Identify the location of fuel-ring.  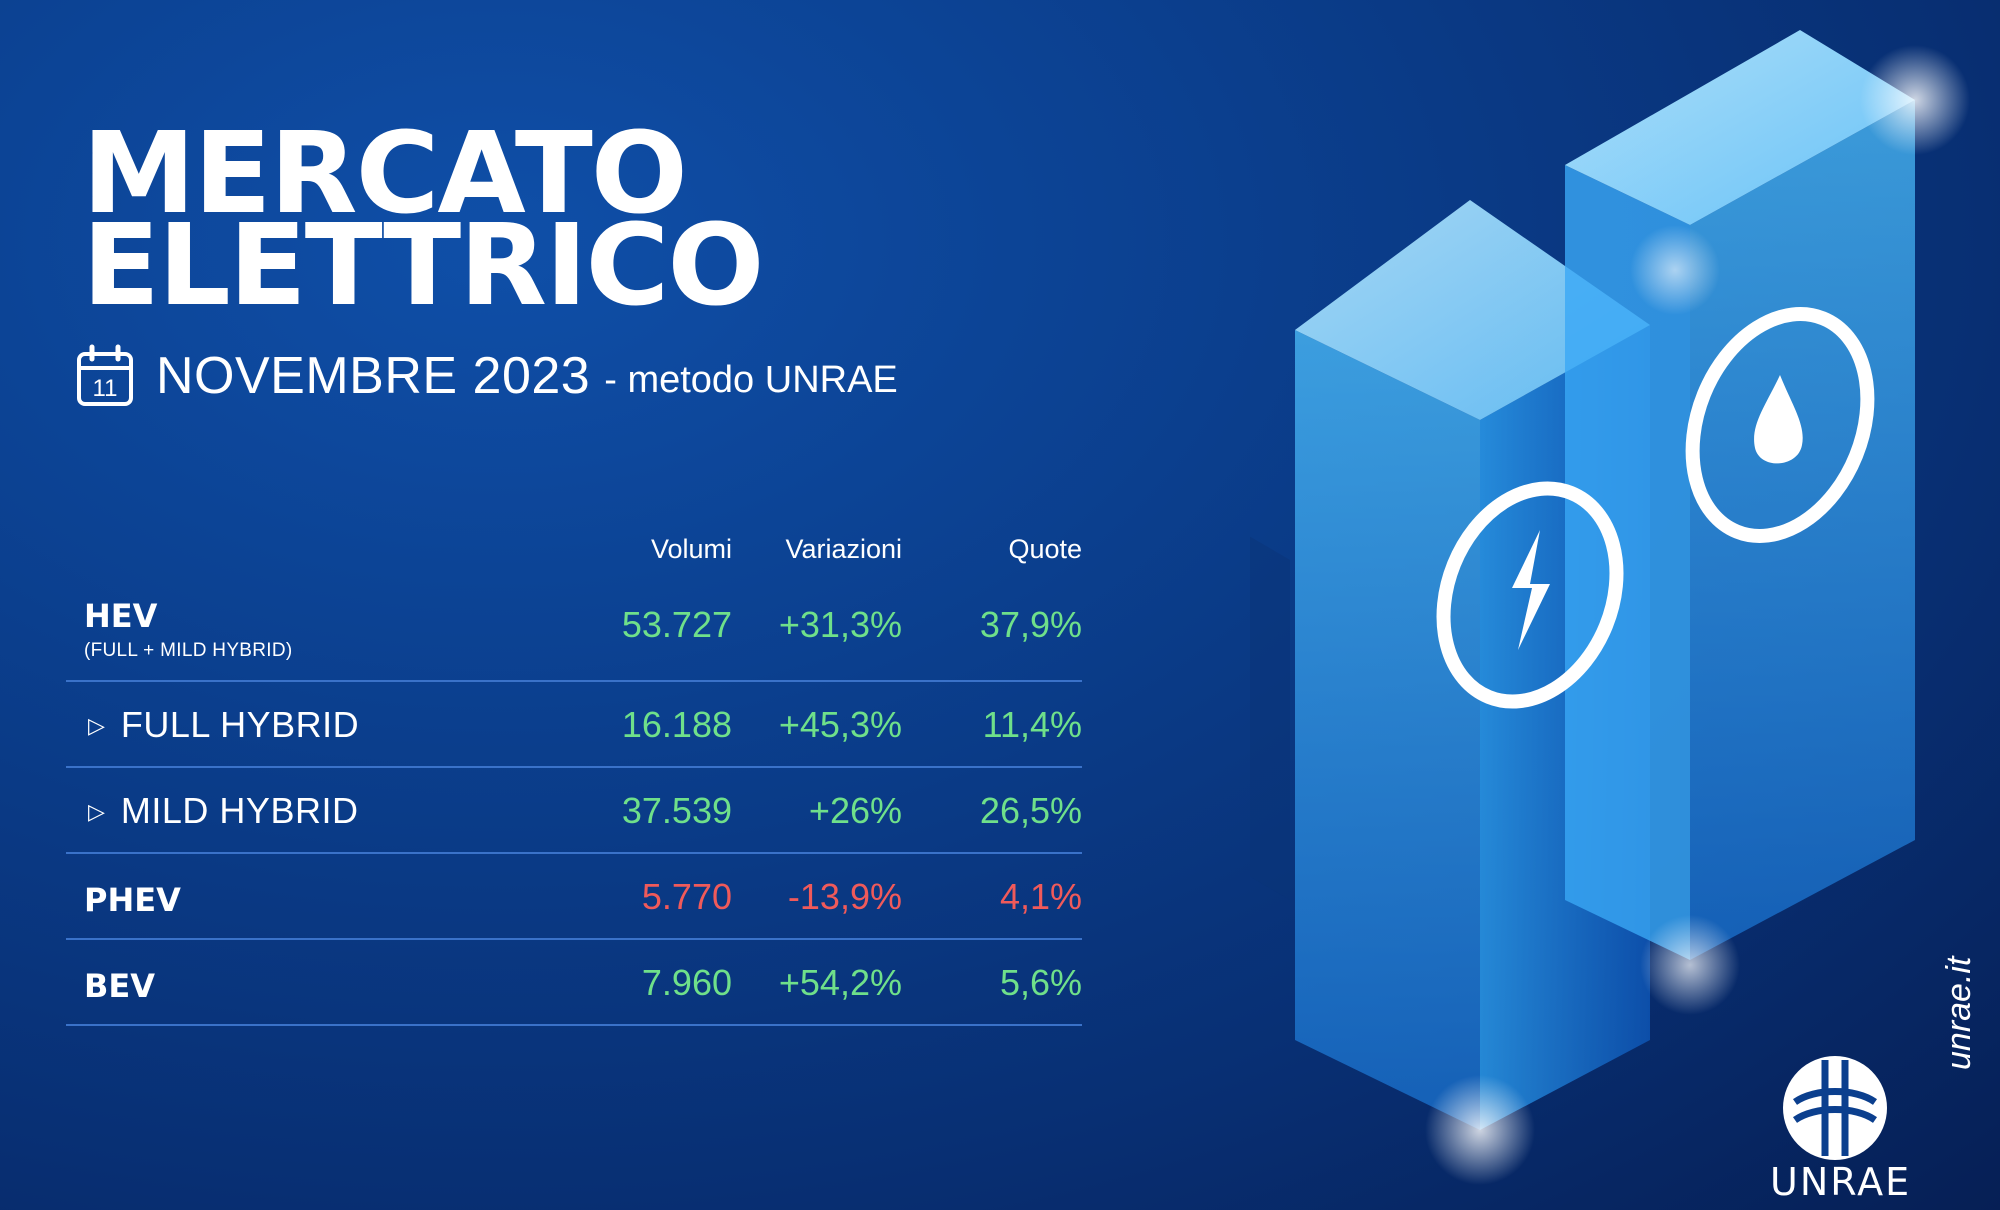
(1780, 425).